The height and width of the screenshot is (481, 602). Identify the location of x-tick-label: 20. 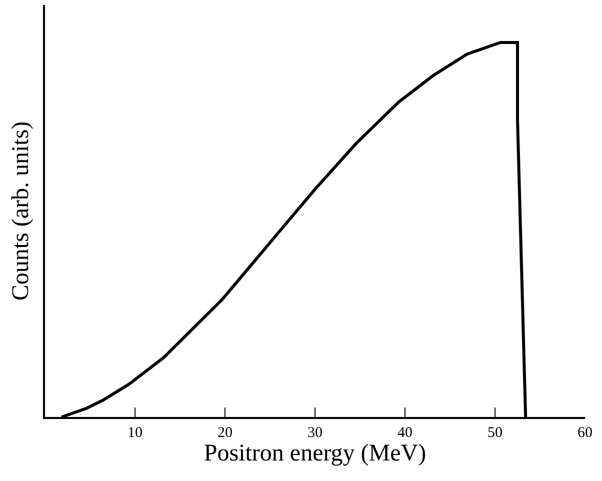
(225, 432).